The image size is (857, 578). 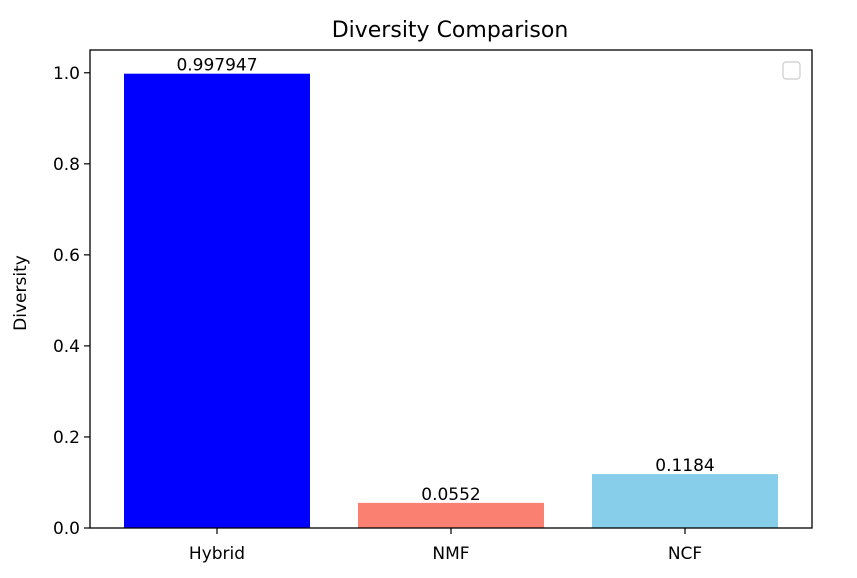 What do you see at coordinates (685, 501) in the screenshot?
I see `bar-ncf` at bounding box center [685, 501].